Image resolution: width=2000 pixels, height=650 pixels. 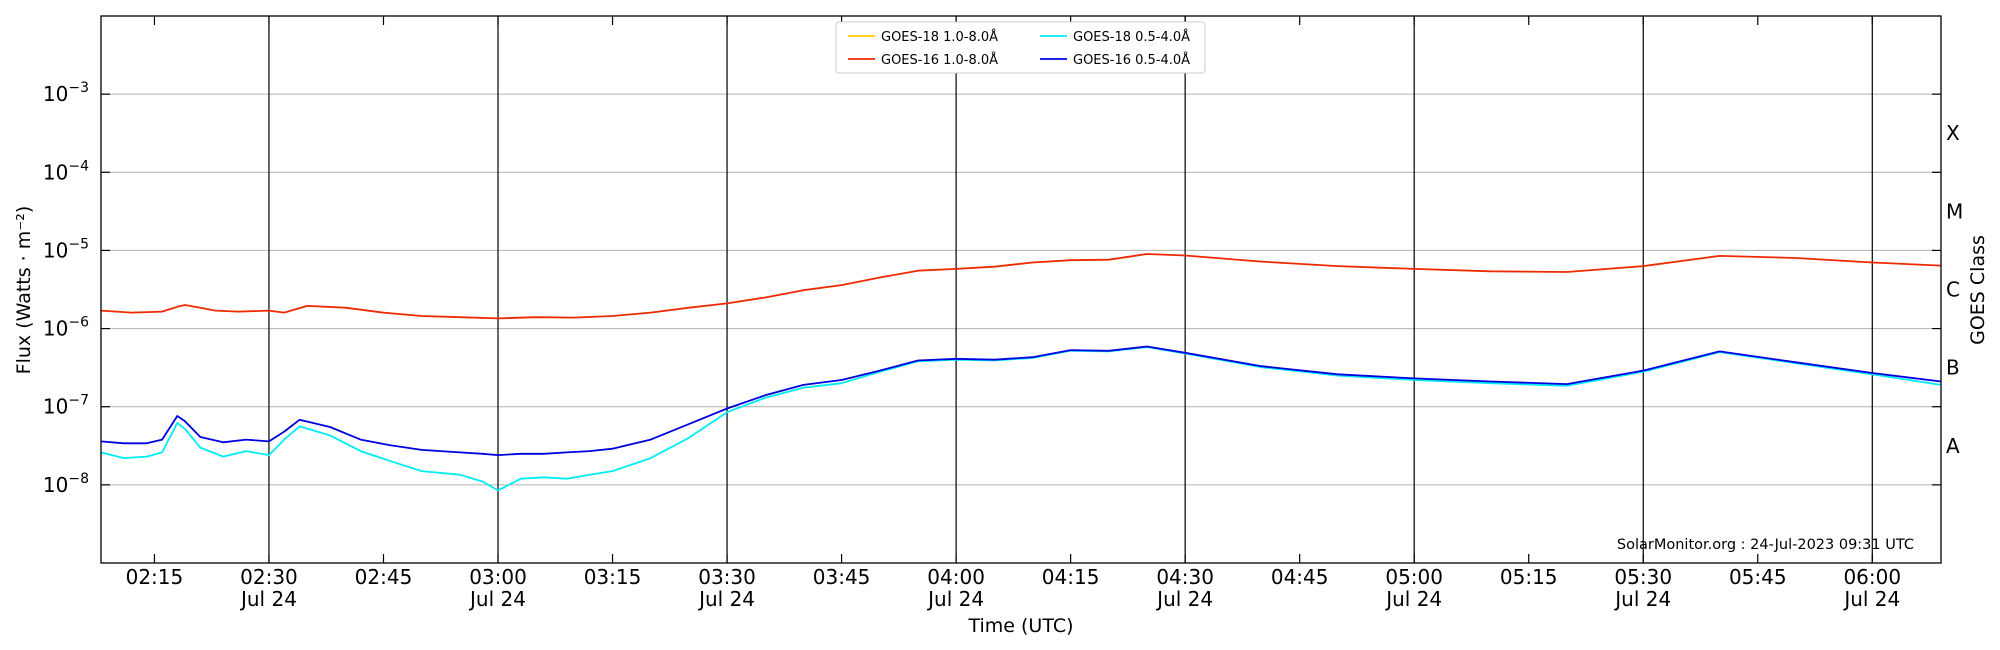 I want to click on y-axis-label: Flux (Watts · m⁻²), so click(x=24, y=290).